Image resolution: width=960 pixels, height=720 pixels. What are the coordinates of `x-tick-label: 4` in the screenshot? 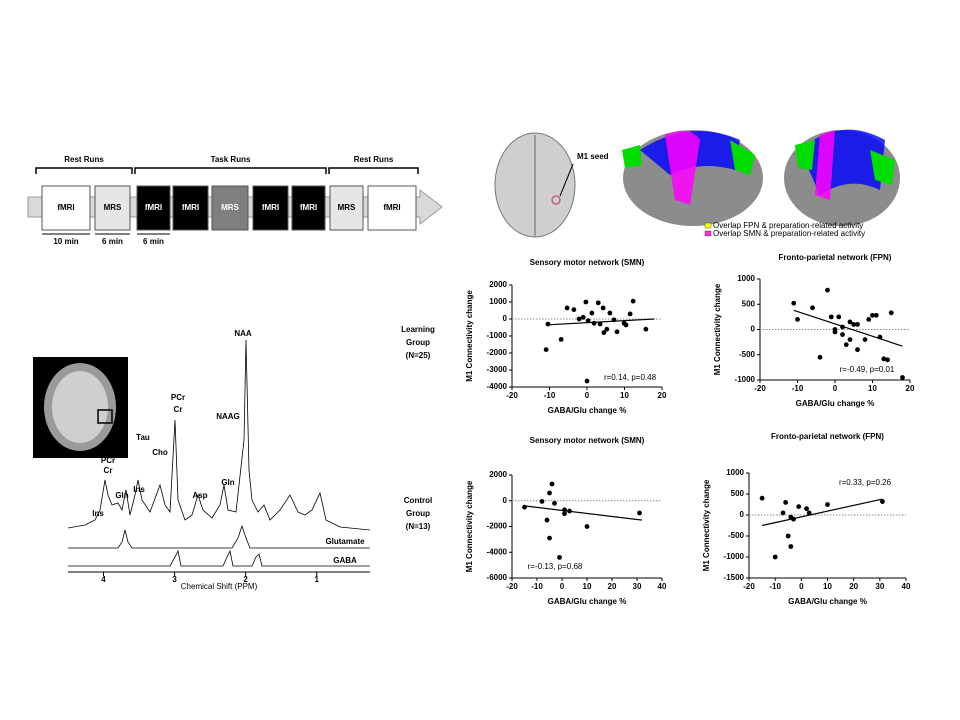 It's located at (103, 579).